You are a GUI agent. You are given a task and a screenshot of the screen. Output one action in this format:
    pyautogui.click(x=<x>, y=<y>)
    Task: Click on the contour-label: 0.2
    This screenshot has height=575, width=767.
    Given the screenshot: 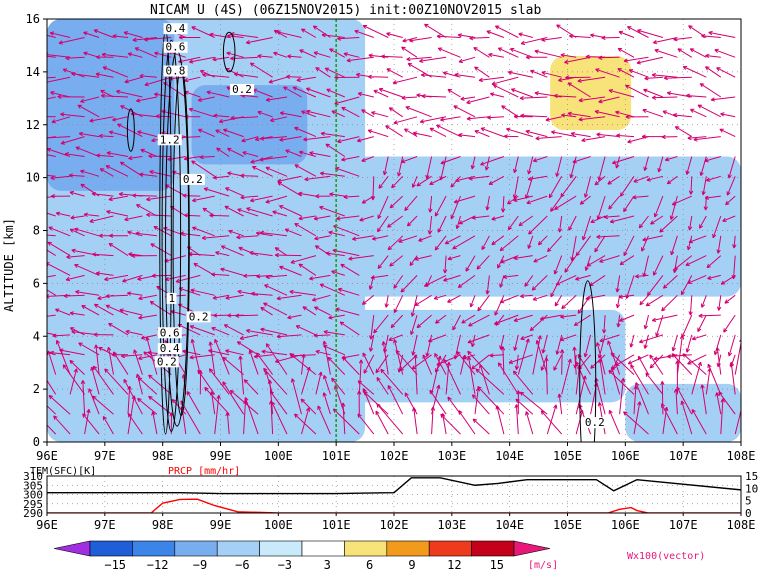 What is the action you would take?
    pyautogui.click(x=167, y=361)
    